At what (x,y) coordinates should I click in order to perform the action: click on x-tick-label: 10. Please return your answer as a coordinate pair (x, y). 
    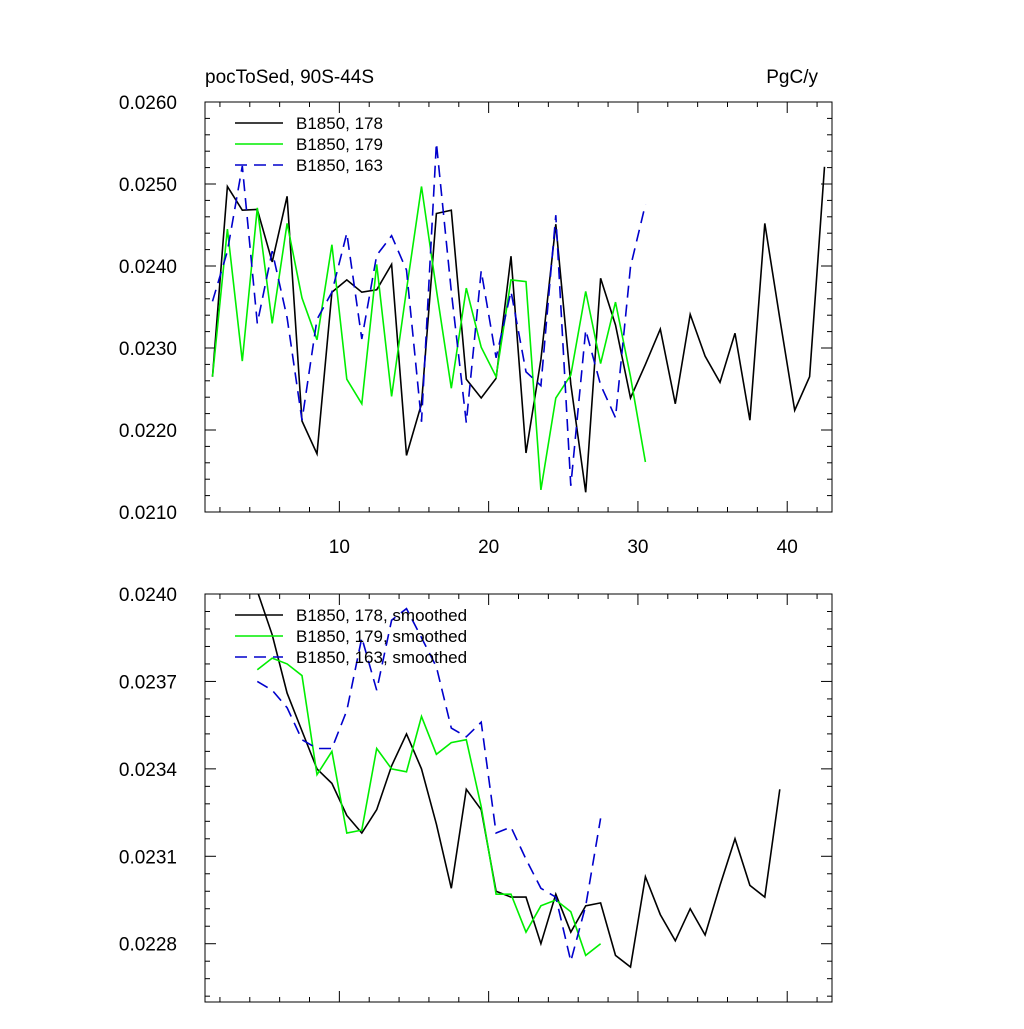
    Looking at the image, I should click on (339, 547).